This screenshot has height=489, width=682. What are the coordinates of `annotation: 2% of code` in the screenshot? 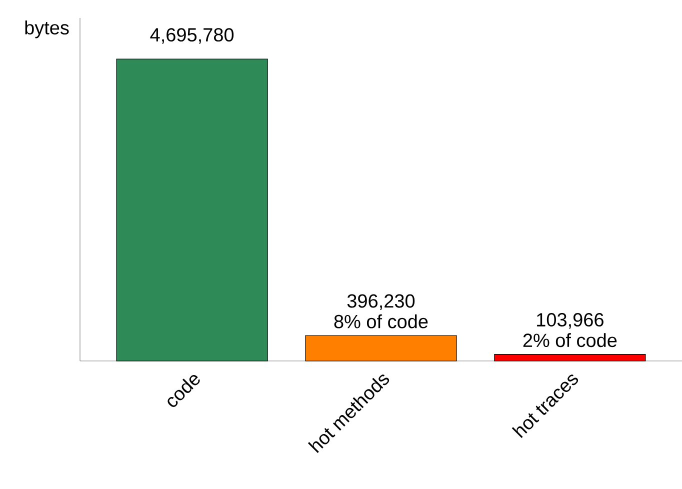 It's located at (570, 340).